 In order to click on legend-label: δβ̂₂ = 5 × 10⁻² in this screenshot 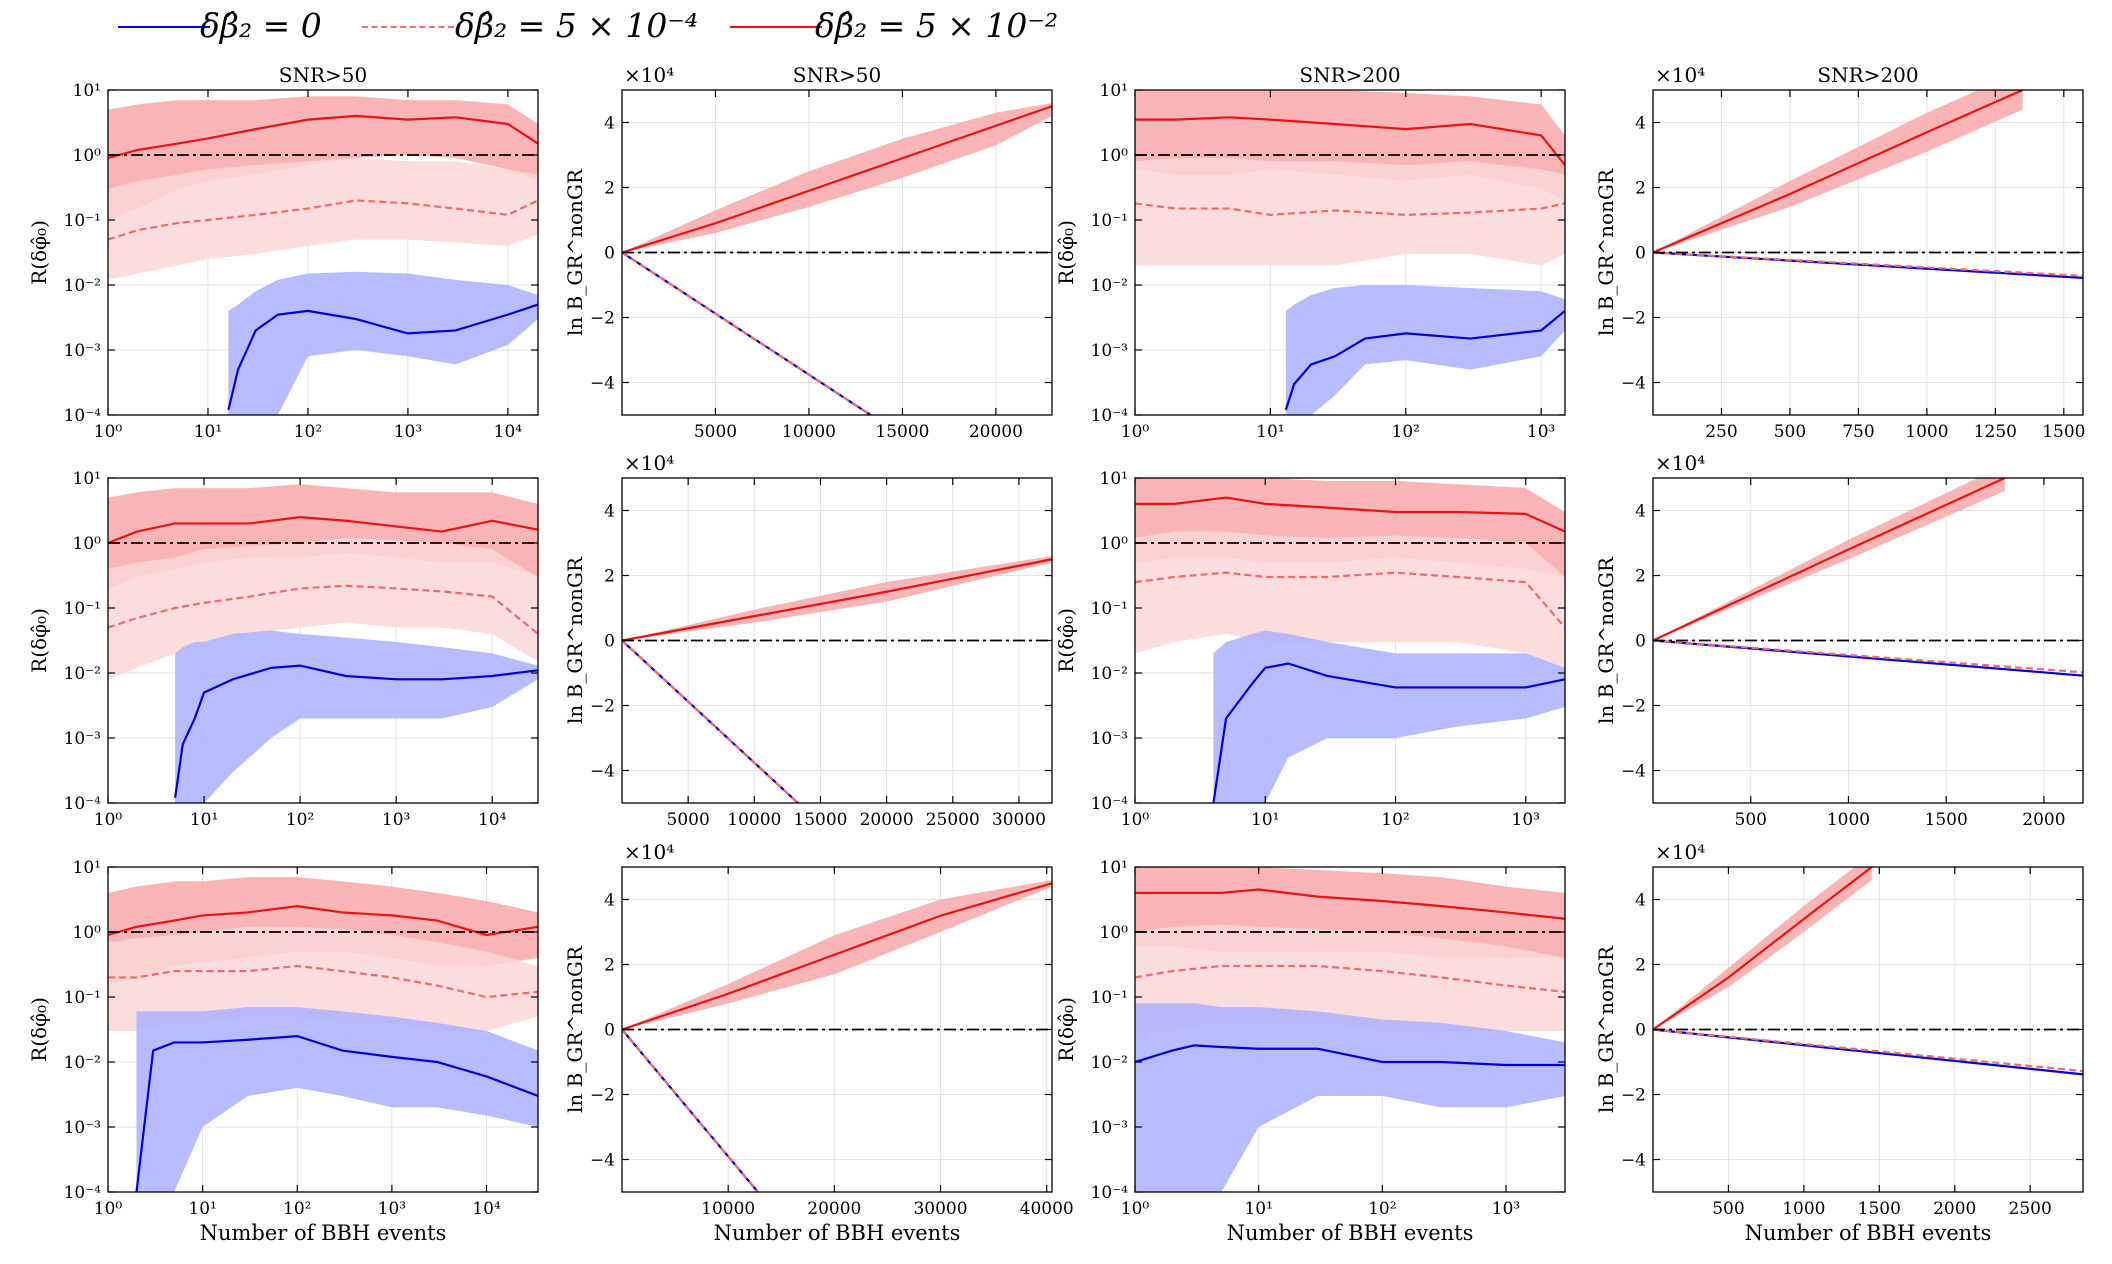, I will do `click(937, 25)`.